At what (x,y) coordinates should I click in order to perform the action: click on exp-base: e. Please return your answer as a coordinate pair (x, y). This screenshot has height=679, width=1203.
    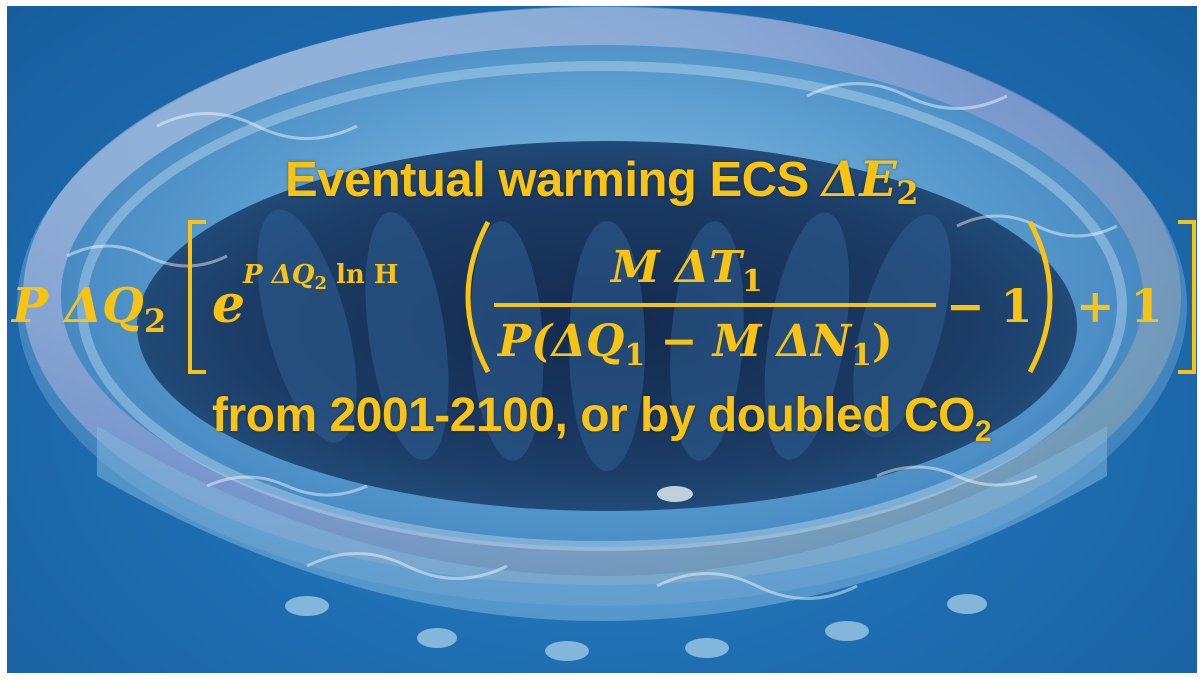
    Looking at the image, I should click on (228, 304).